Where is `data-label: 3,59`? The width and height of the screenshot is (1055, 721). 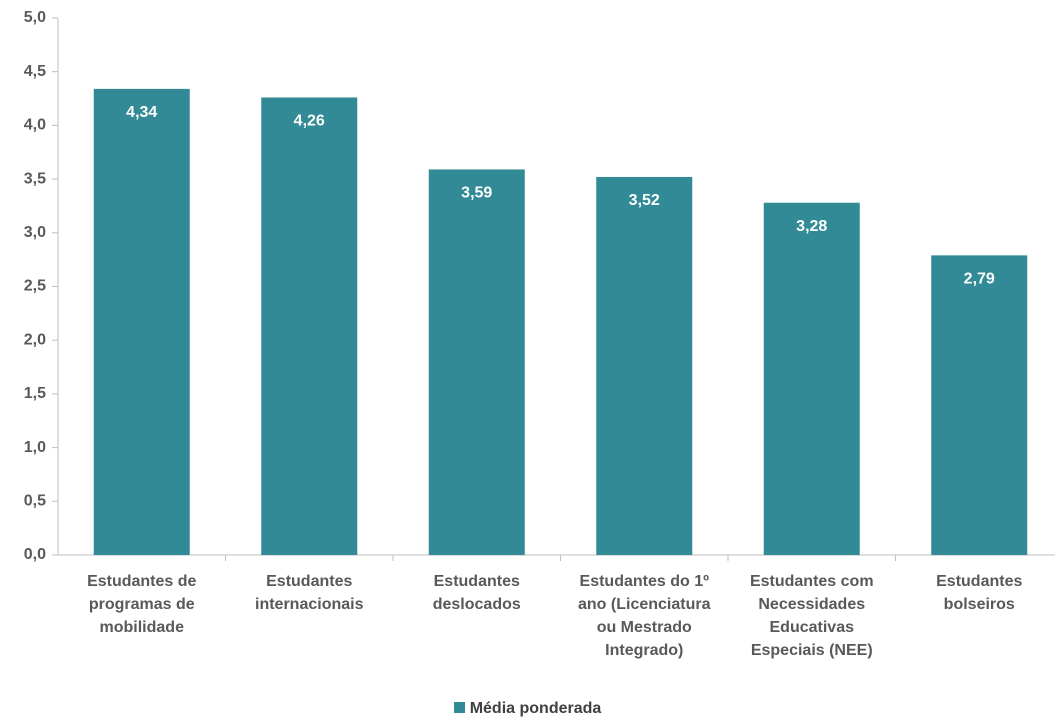
data-label: 3,59 is located at coordinates (476, 193).